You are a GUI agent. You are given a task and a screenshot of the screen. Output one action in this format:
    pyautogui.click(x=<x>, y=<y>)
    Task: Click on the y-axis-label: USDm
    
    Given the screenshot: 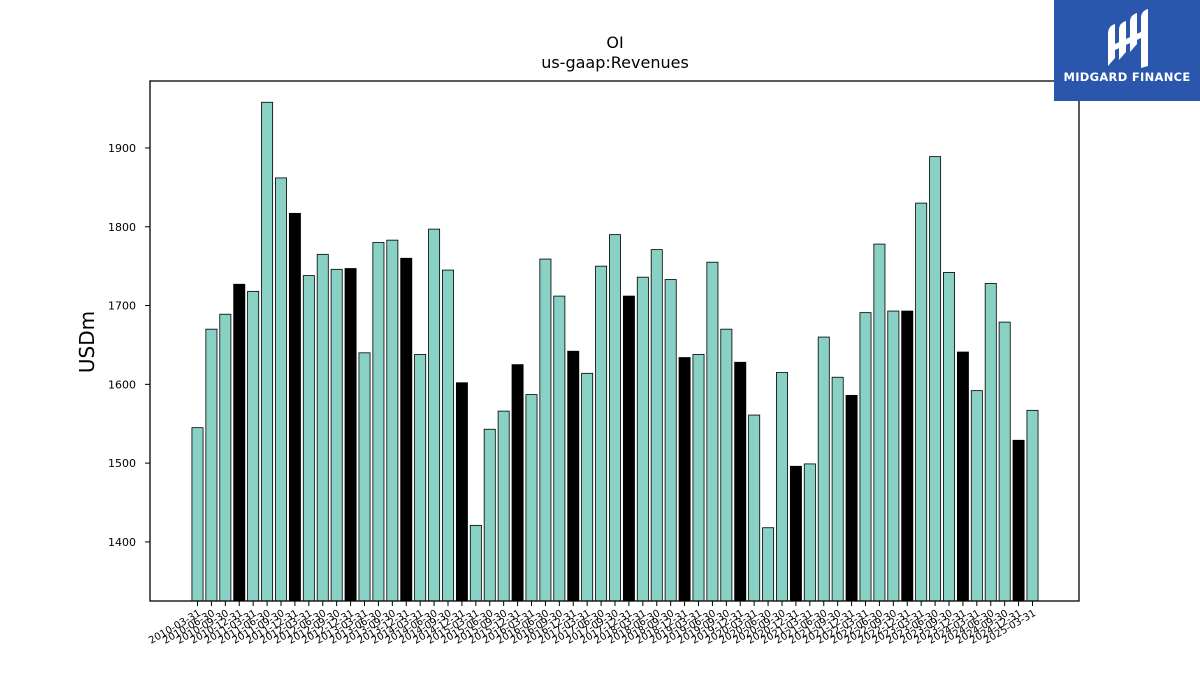 What is the action you would take?
    pyautogui.click(x=87, y=342)
    